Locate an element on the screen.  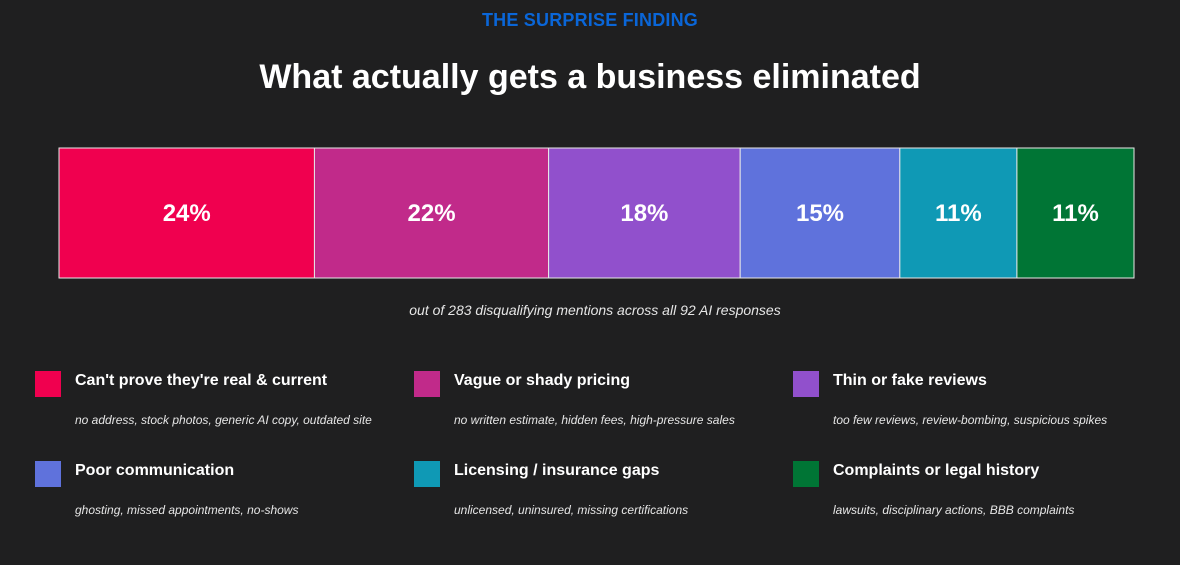
bar-segment-licensing is located at coordinates (958, 213).